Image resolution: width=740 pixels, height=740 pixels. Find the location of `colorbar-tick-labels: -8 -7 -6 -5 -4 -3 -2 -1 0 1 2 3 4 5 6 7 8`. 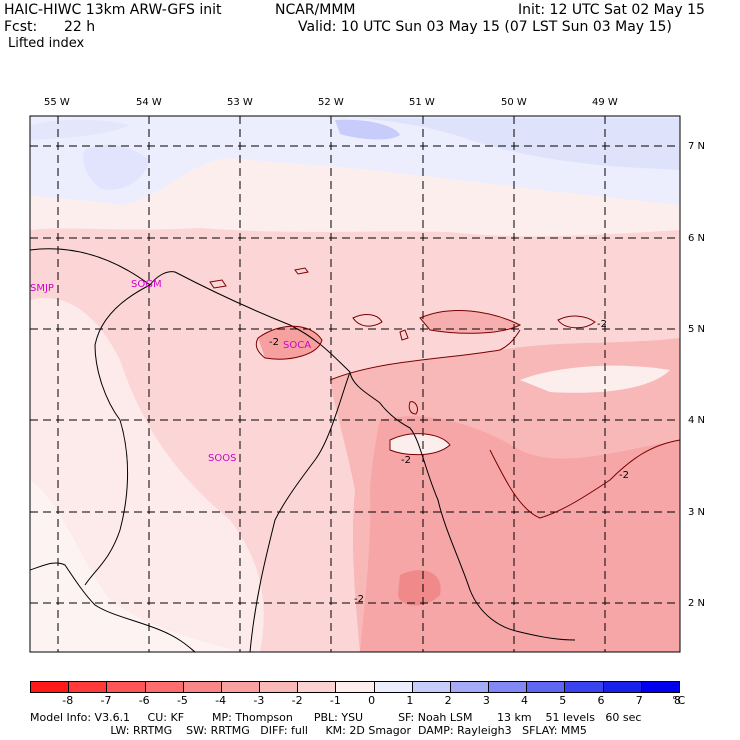

colorbar-tick-labels: -8 -7 -6 -5 -4 -3 -2 -1 0 1 2 3 4 5 6 7 8 is located at coordinates (370, 701).